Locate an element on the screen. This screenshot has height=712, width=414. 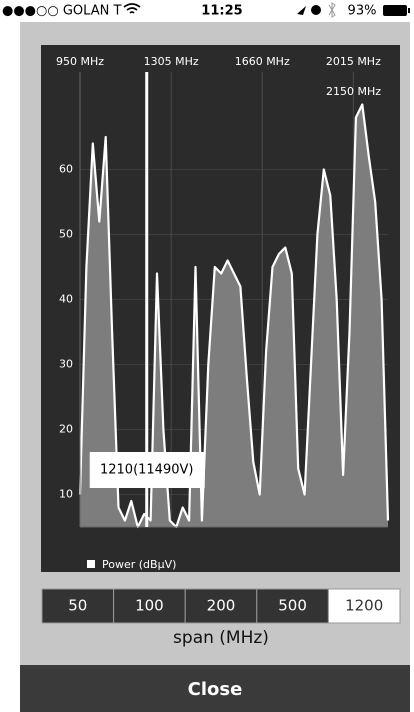
span-button-label: 50 is located at coordinates (77, 606).